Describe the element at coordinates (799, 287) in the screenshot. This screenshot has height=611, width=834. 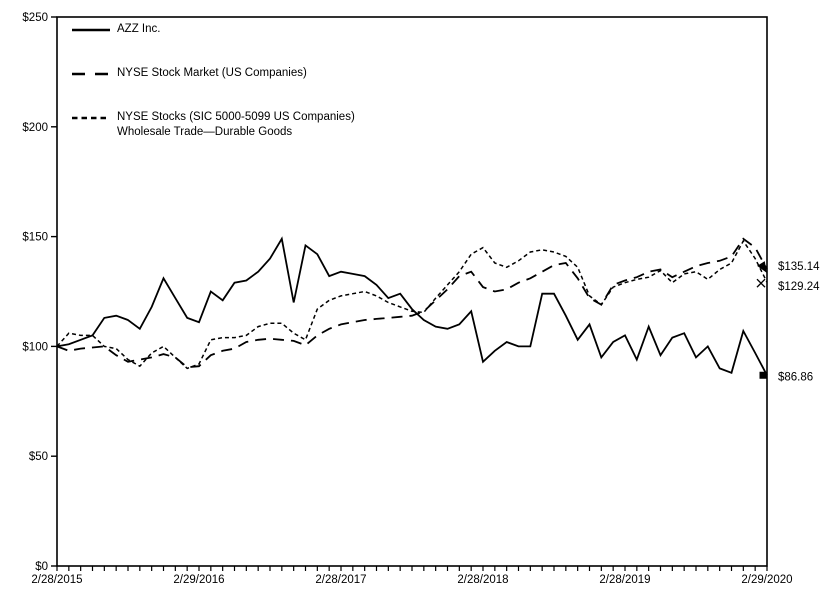
I see `end-value-label: $129.24` at that location.